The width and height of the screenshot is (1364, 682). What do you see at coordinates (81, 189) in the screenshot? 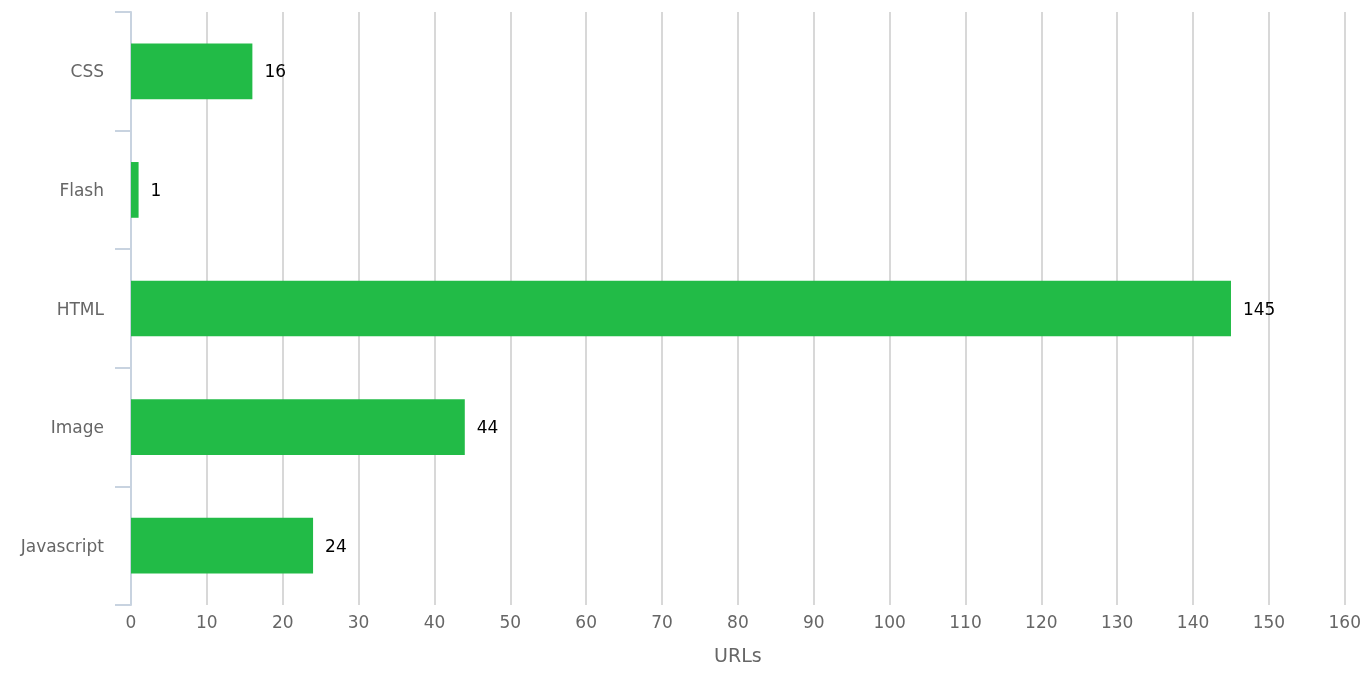
I see `y-tick-label: Flash` at bounding box center [81, 189].